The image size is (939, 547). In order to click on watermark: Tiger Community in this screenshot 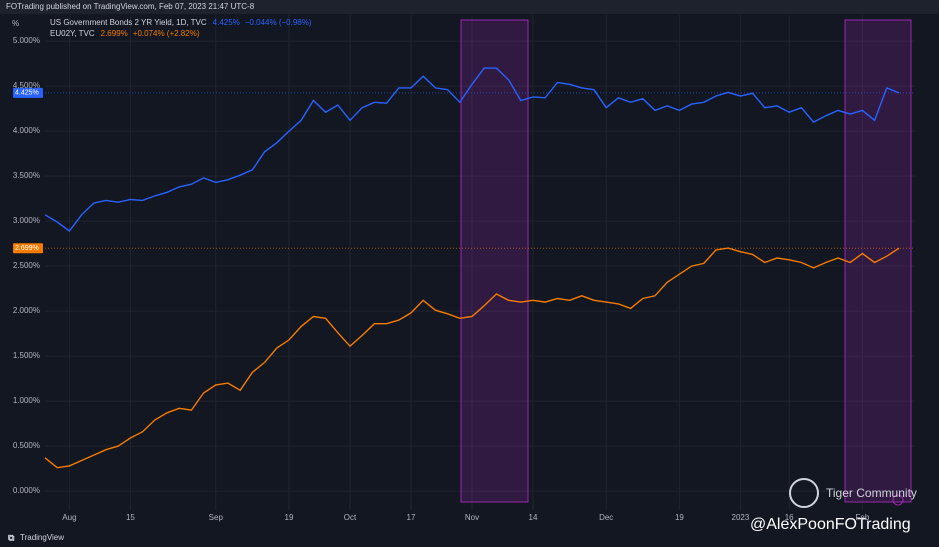, I will do `click(871, 493)`.